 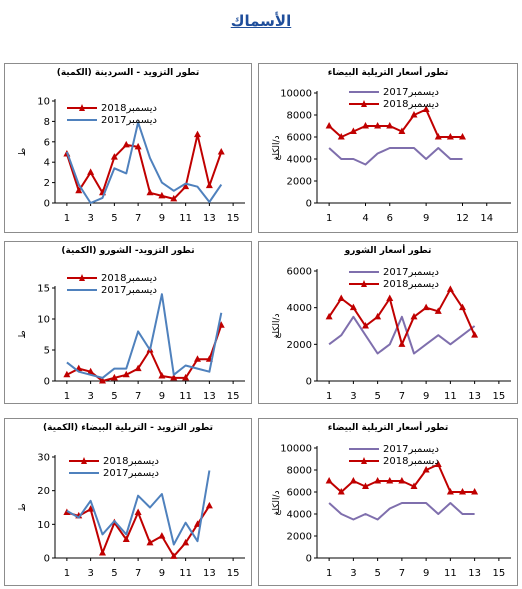 I want to click on x-tick-label: 15, so click(x=233, y=218).